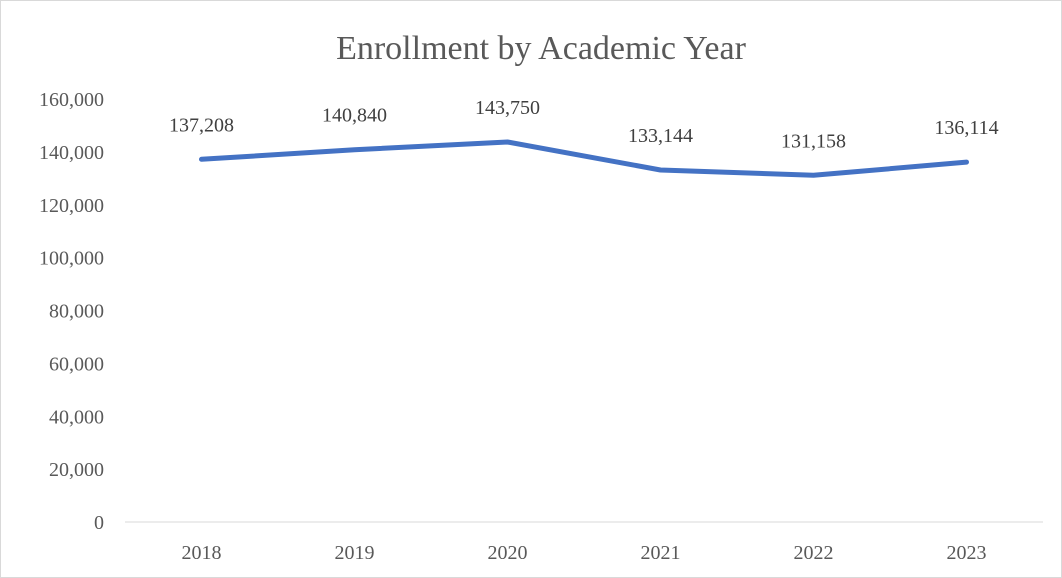  I want to click on y-tick-label: 40,000, so click(76, 417).